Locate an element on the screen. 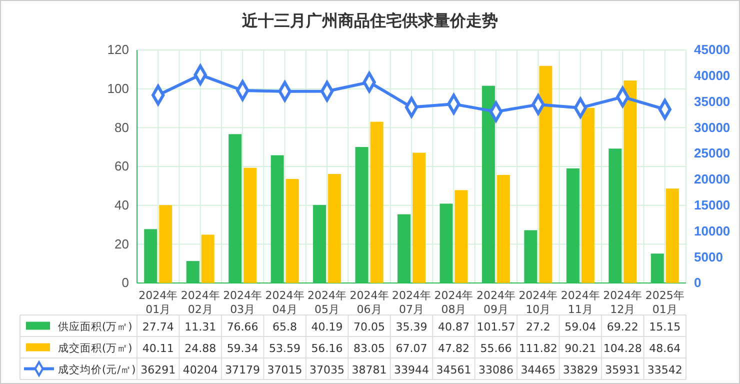 This screenshot has height=384, width=740. legend-label: 供应面积(万㎡) is located at coordinates (95, 326).